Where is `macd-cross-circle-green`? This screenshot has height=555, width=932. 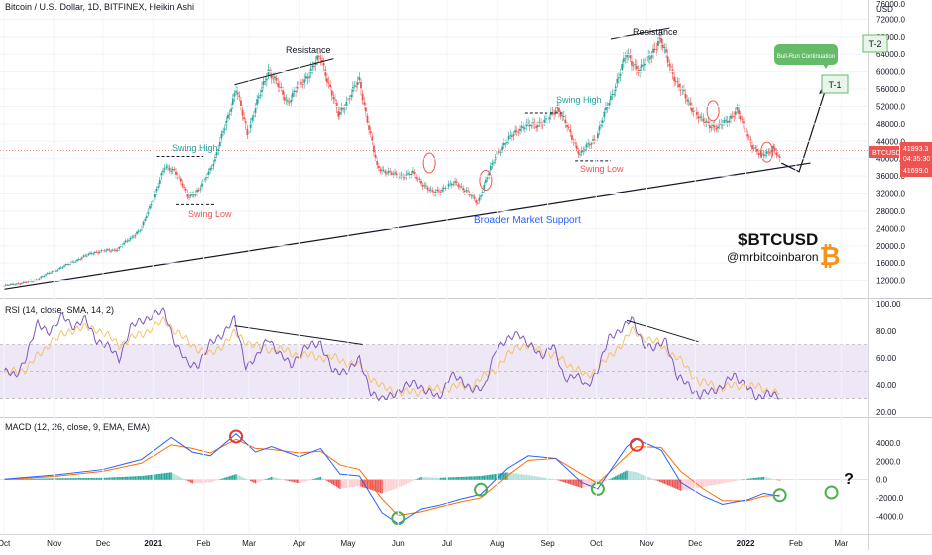
macd-cross-circle-green is located at coordinates (481, 489).